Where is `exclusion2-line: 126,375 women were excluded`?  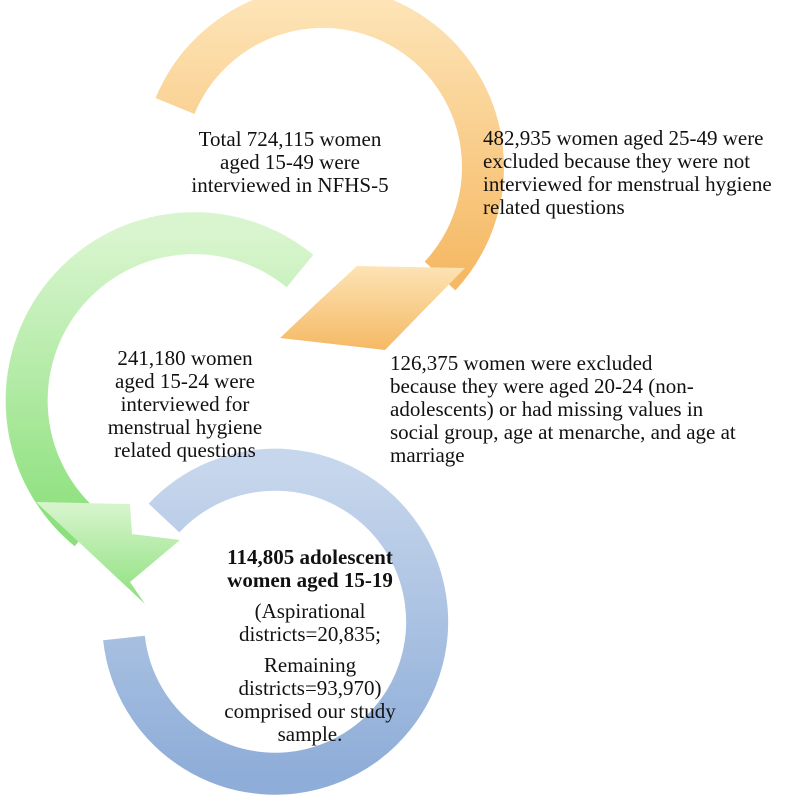 exclusion2-line: 126,375 women were excluded is located at coordinates (521, 363).